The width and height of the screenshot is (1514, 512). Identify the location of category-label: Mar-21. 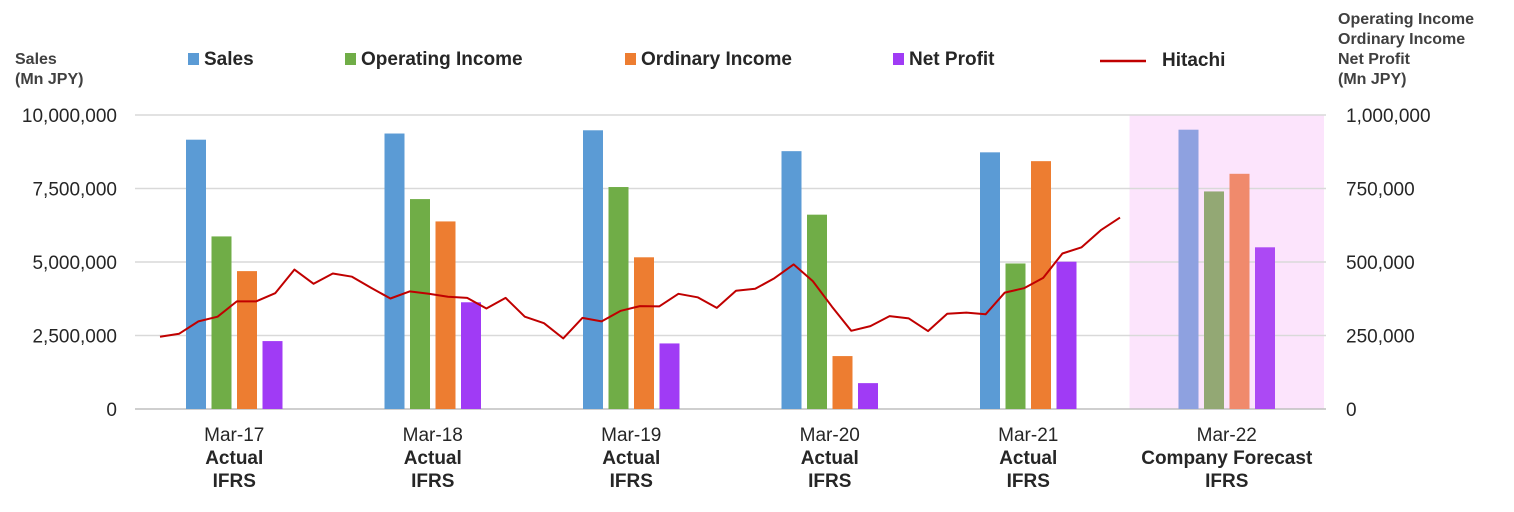
(1028, 435).